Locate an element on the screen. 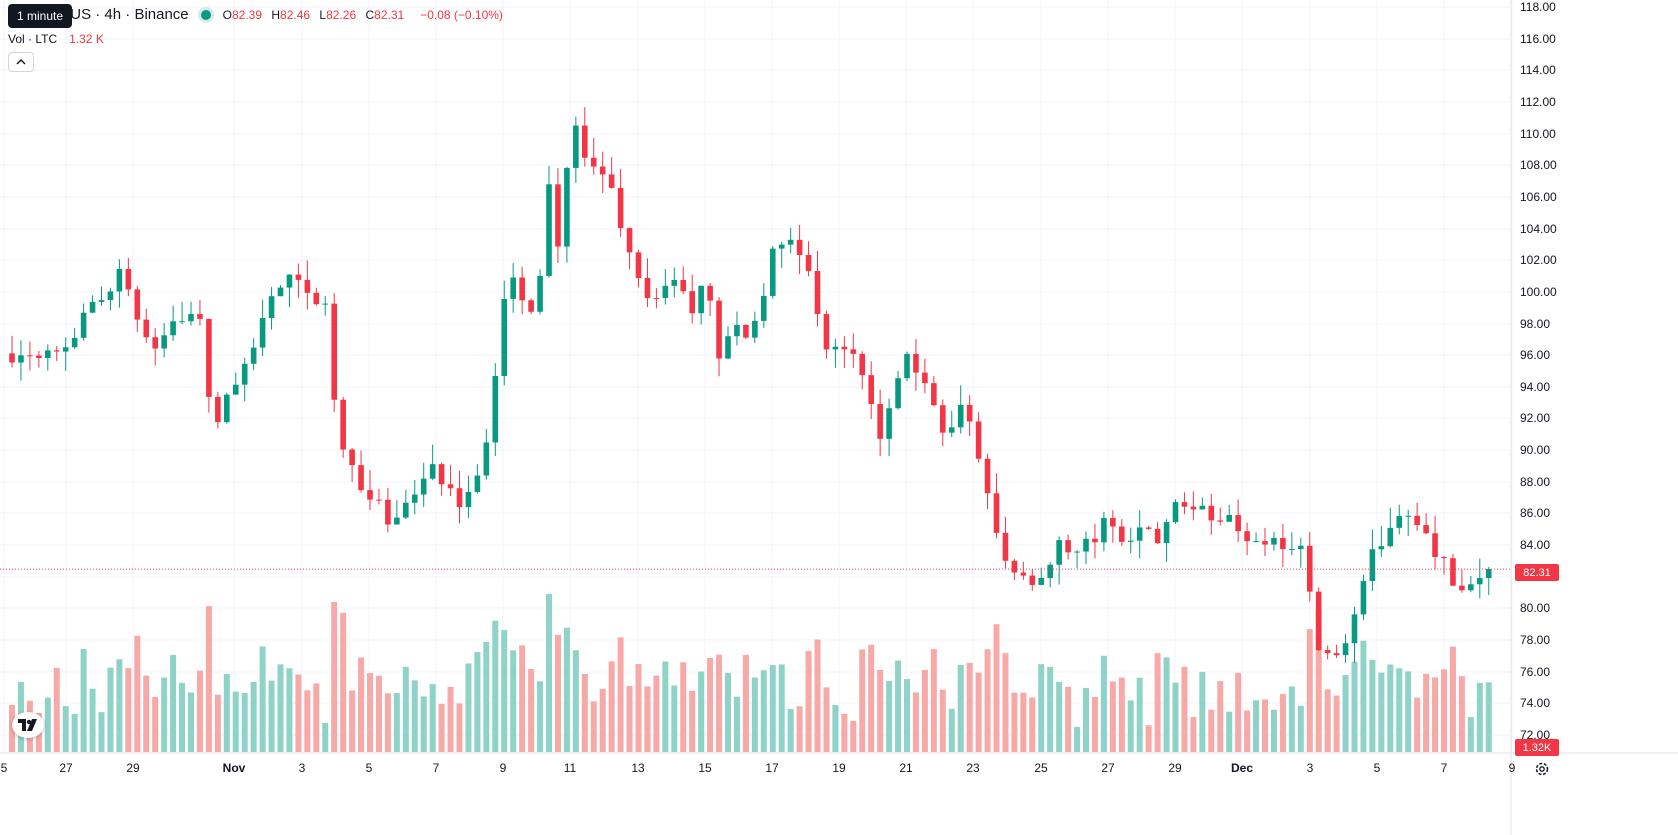  volume-value: 1.32 K is located at coordinates (86, 39).